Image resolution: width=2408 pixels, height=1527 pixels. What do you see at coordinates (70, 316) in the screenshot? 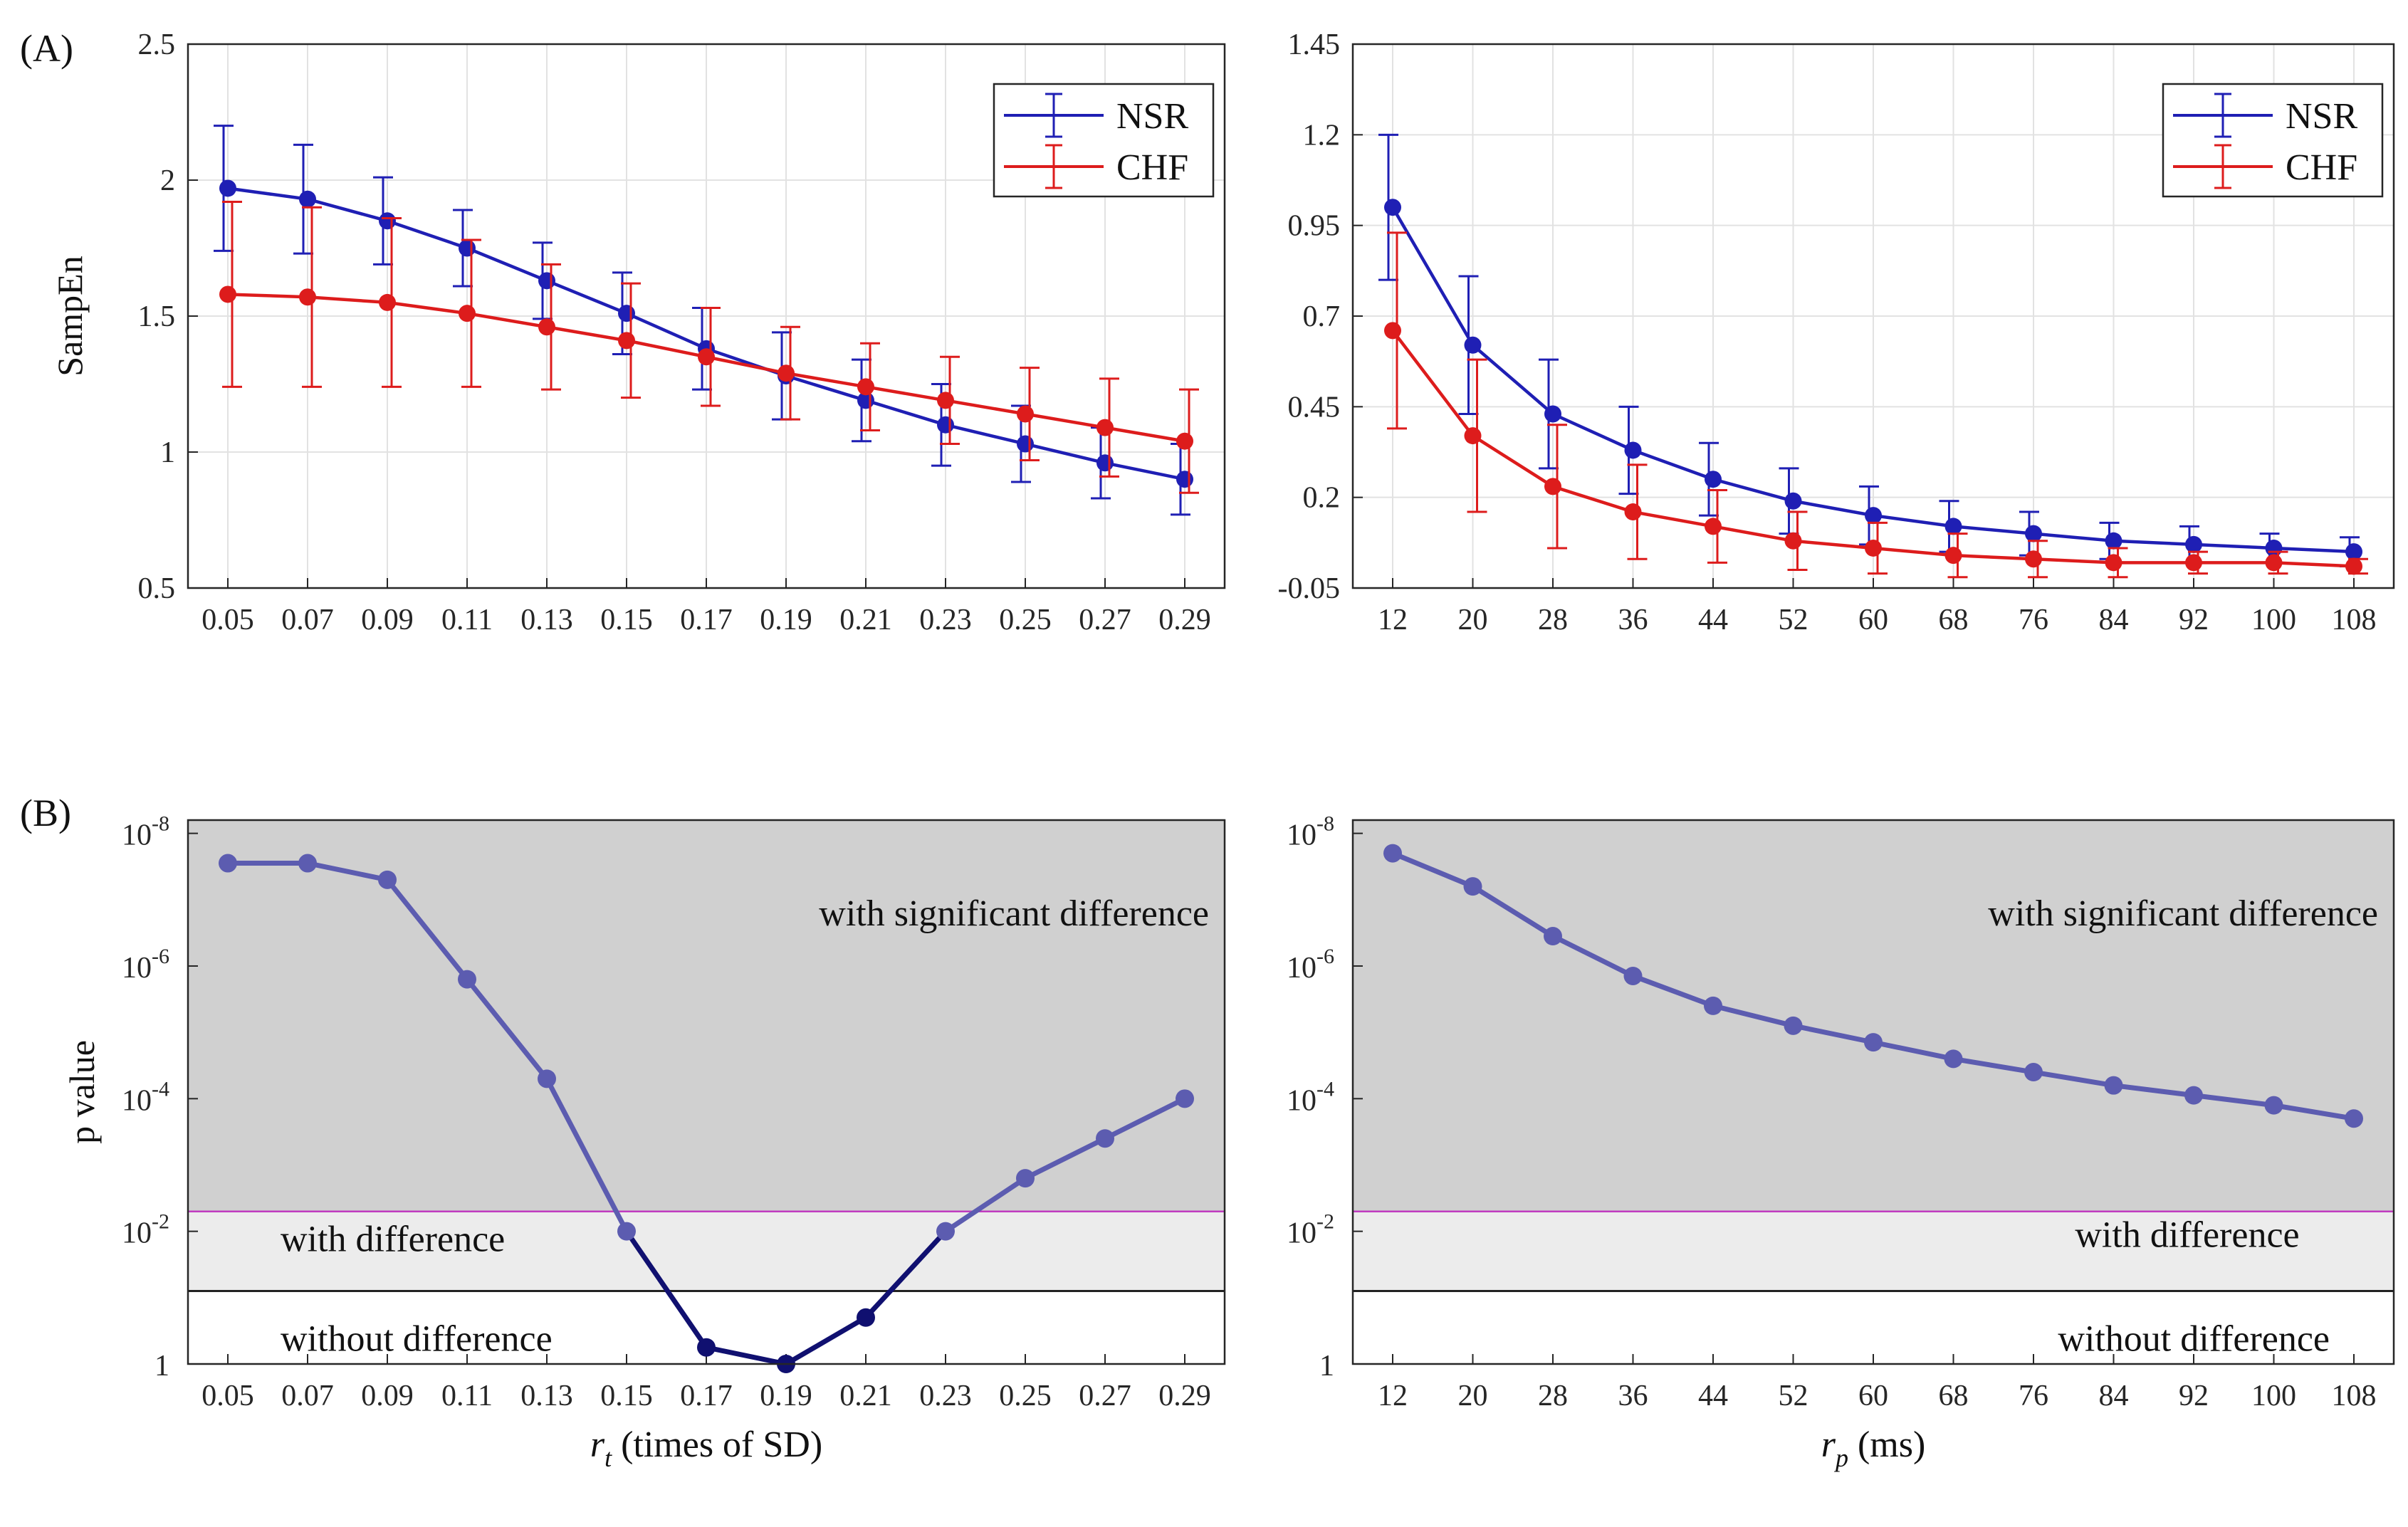
I see `a-left-y-axis-title: SampEn` at bounding box center [70, 316].